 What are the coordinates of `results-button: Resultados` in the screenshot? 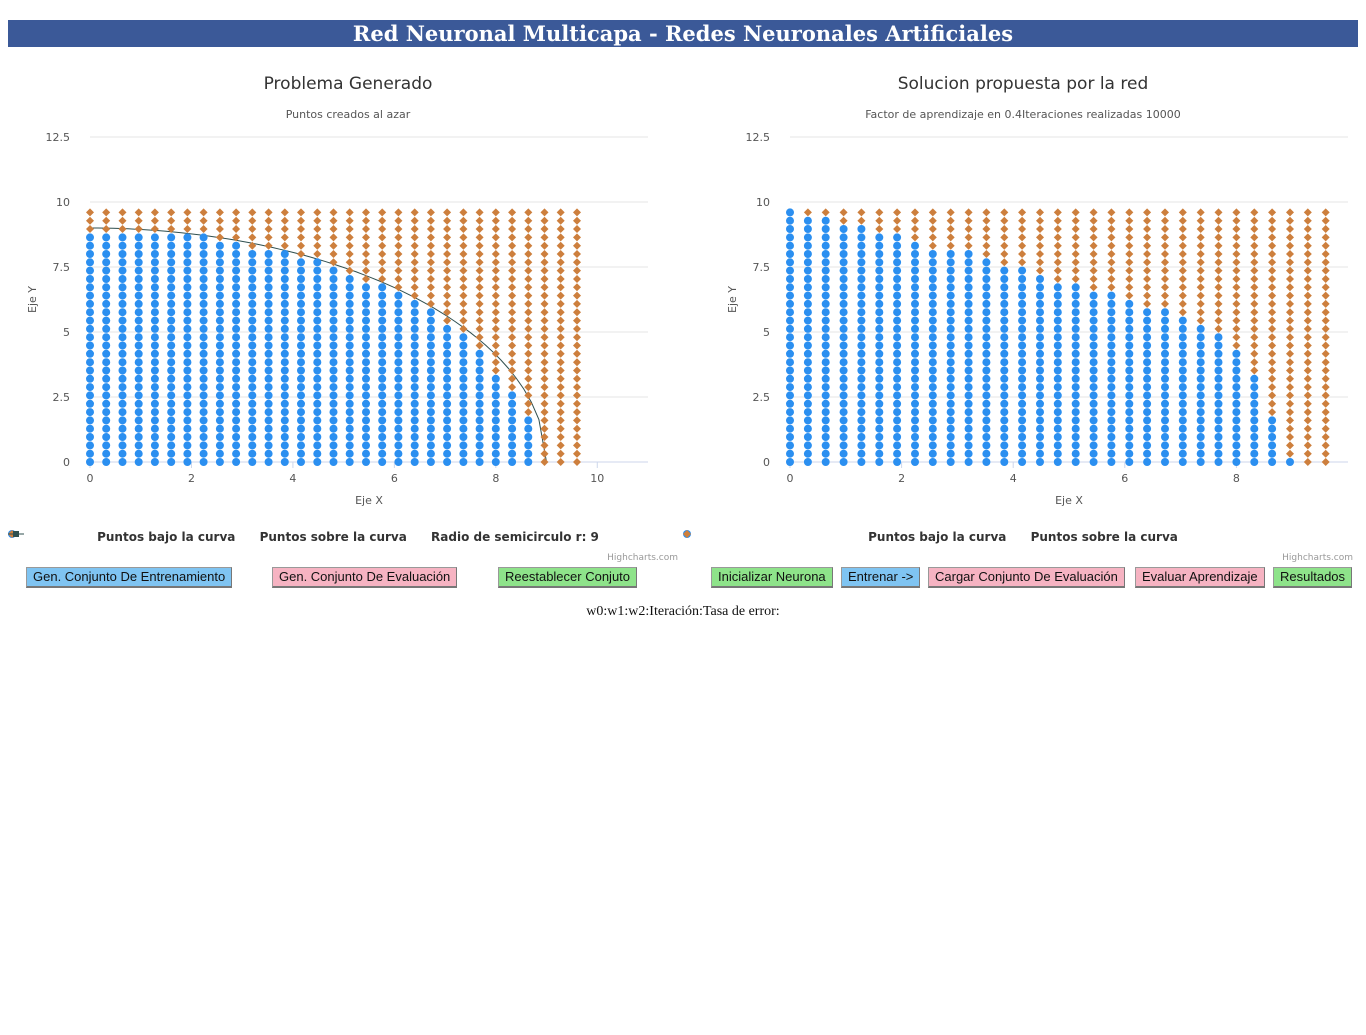 It's located at (1313, 577).